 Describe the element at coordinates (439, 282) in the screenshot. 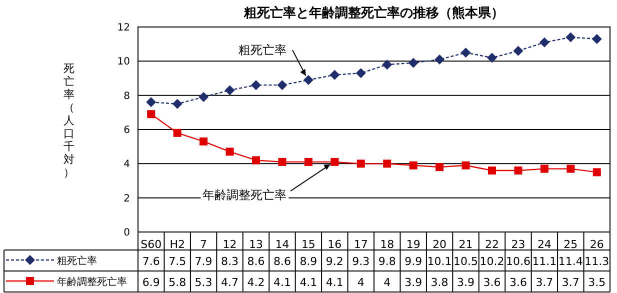

I see `data-label: 3.8` at that location.